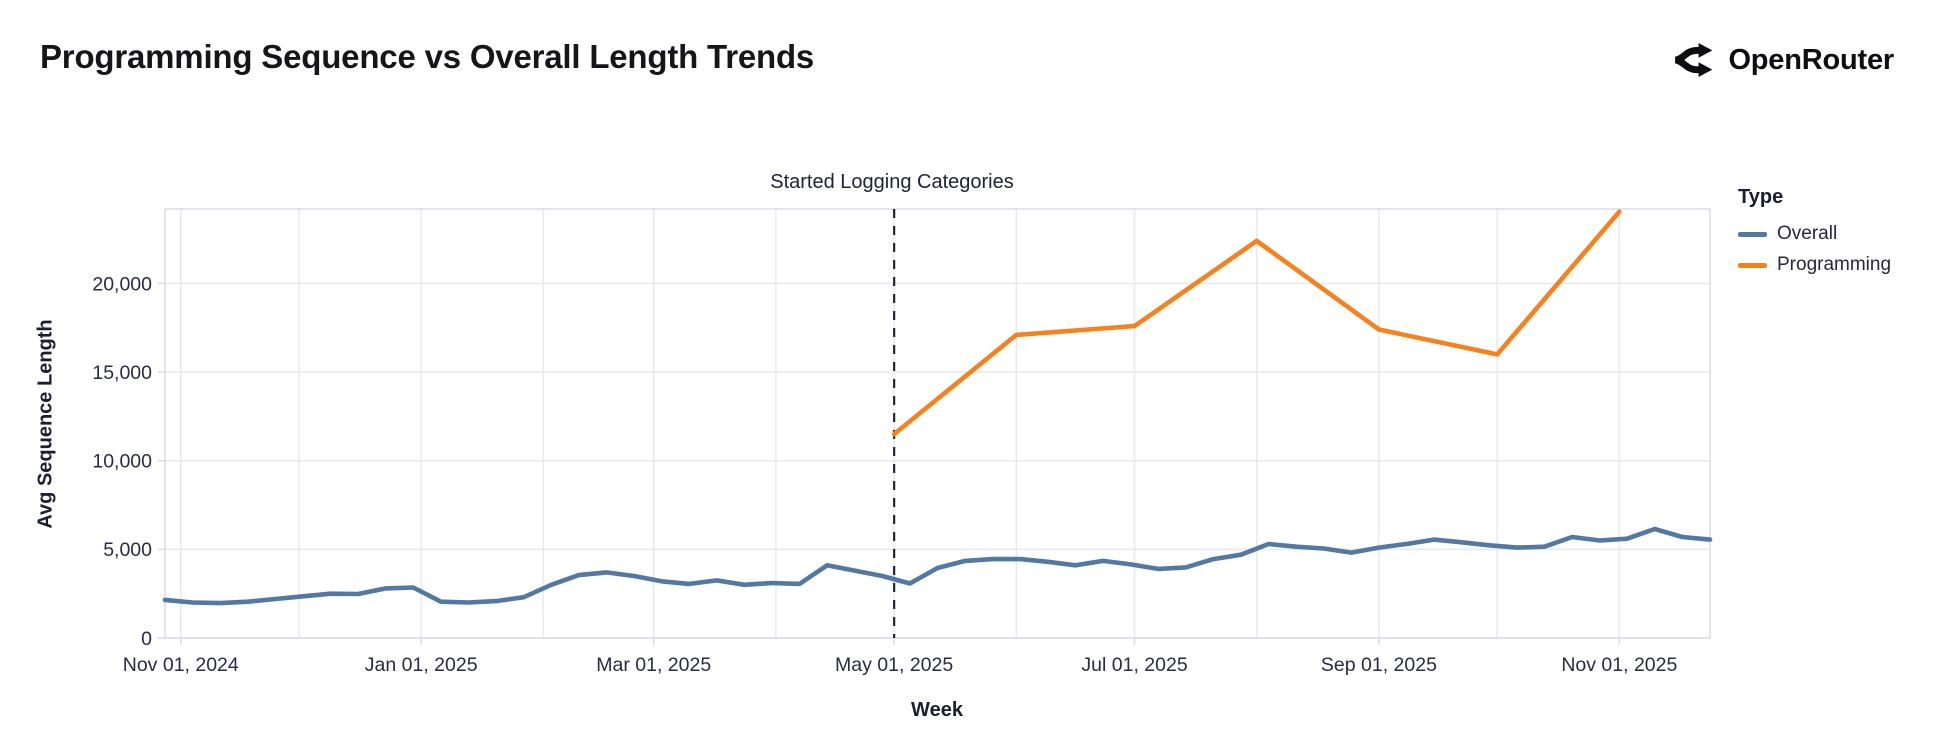  Describe the element at coordinates (45, 424) in the screenshot. I see `y-axis-title: Avg Sequence Length` at that location.